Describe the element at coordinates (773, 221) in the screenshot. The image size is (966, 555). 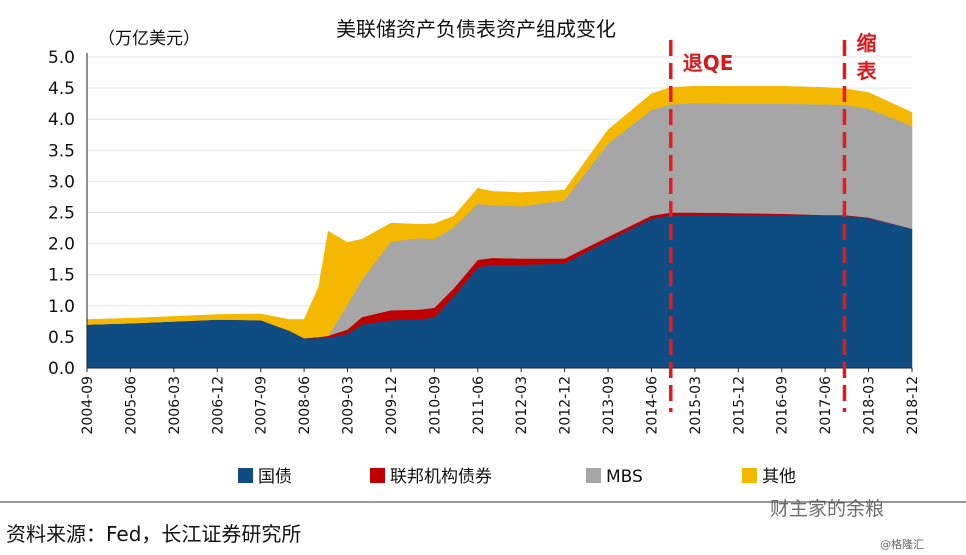
I see `annotations: 退QE 缩表` at that location.